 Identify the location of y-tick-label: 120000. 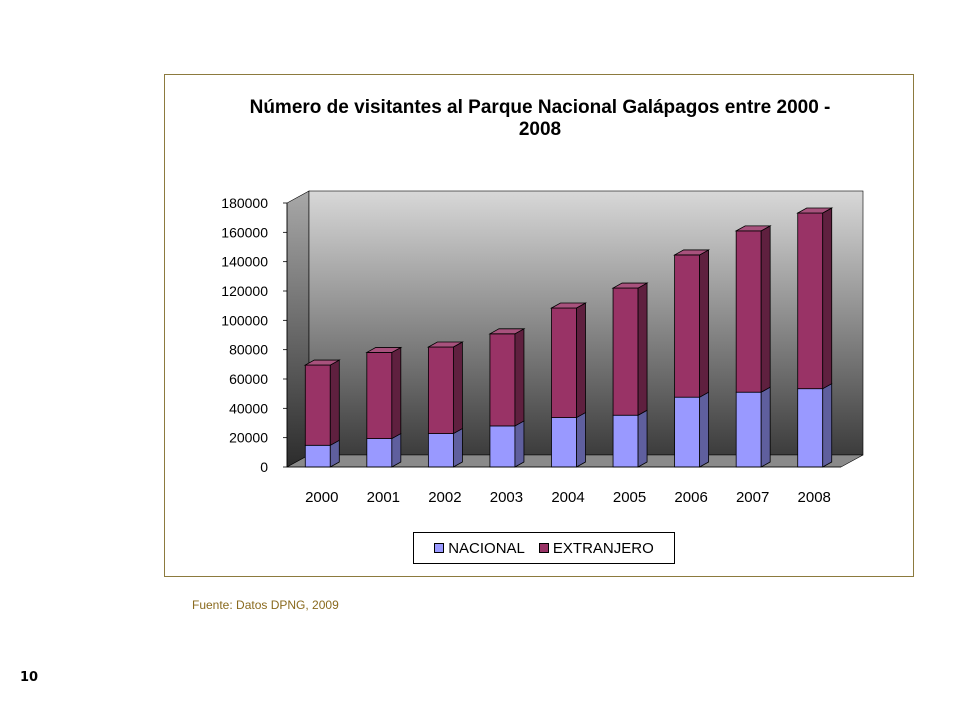
(244, 291).